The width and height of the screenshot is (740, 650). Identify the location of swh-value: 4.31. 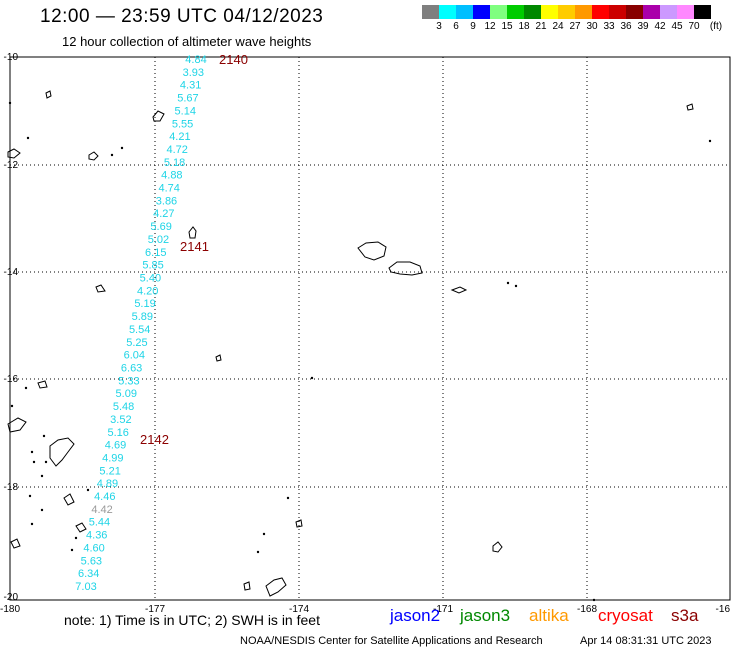
(190, 86).